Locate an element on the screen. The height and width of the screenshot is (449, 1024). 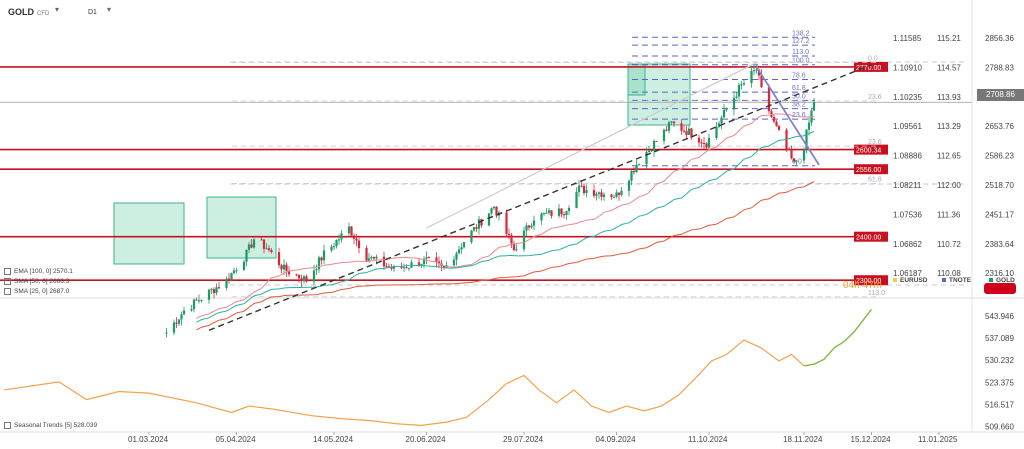
indicator-ema: EMA [100, 0] 2570.1 is located at coordinates (38, 271).